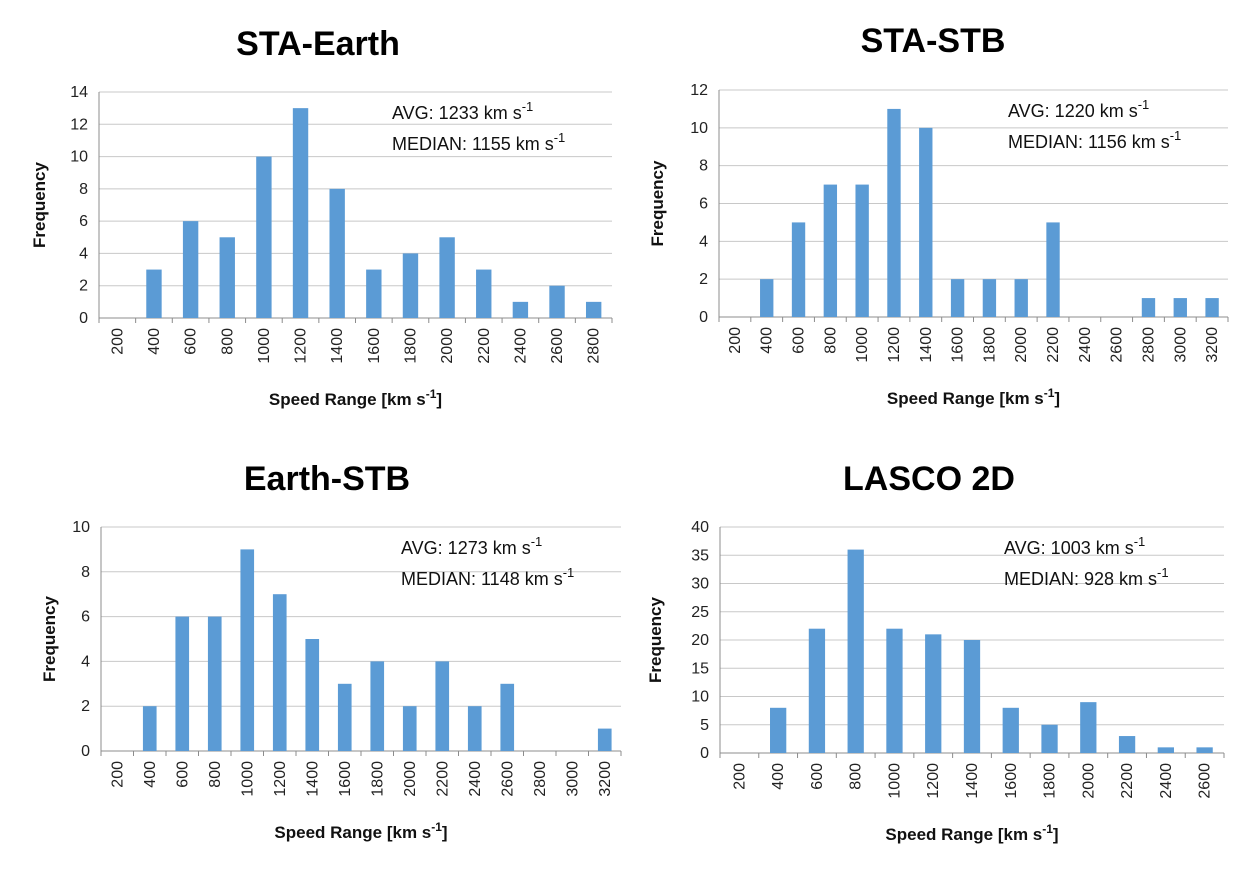 The width and height of the screenshot is (1253, 871). What do you see at coordinates (471, 546) in the screenshot?
I see `avg-annotation: AVG: 1273 km s-1` at bounding box center [471, 546].